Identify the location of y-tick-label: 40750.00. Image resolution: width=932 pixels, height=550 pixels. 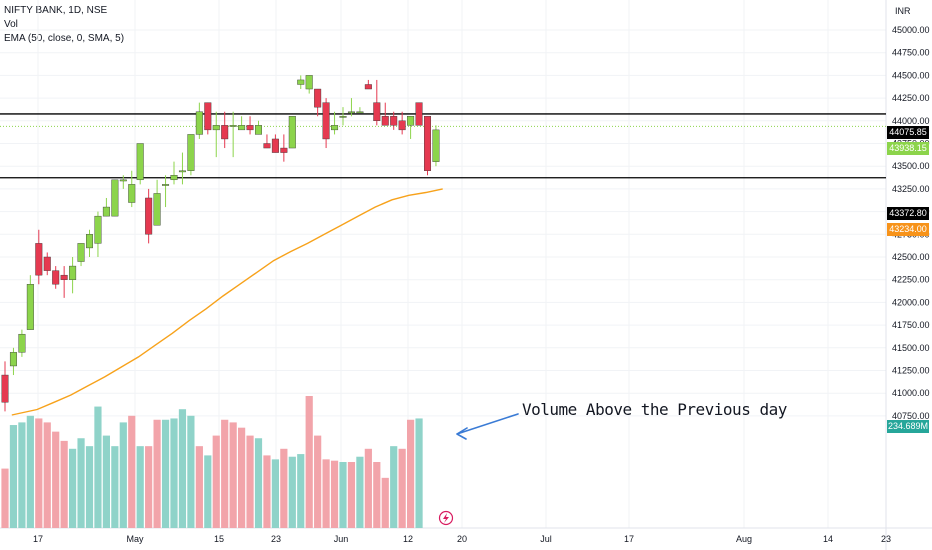
(911, 416).